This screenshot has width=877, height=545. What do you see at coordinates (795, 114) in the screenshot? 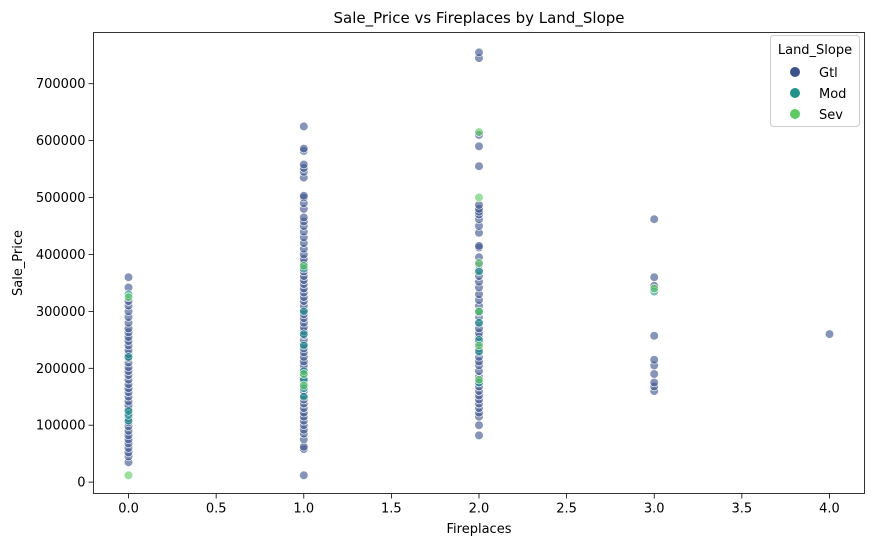
I see `legend-marker-sev` at bounding box center [795, 114].